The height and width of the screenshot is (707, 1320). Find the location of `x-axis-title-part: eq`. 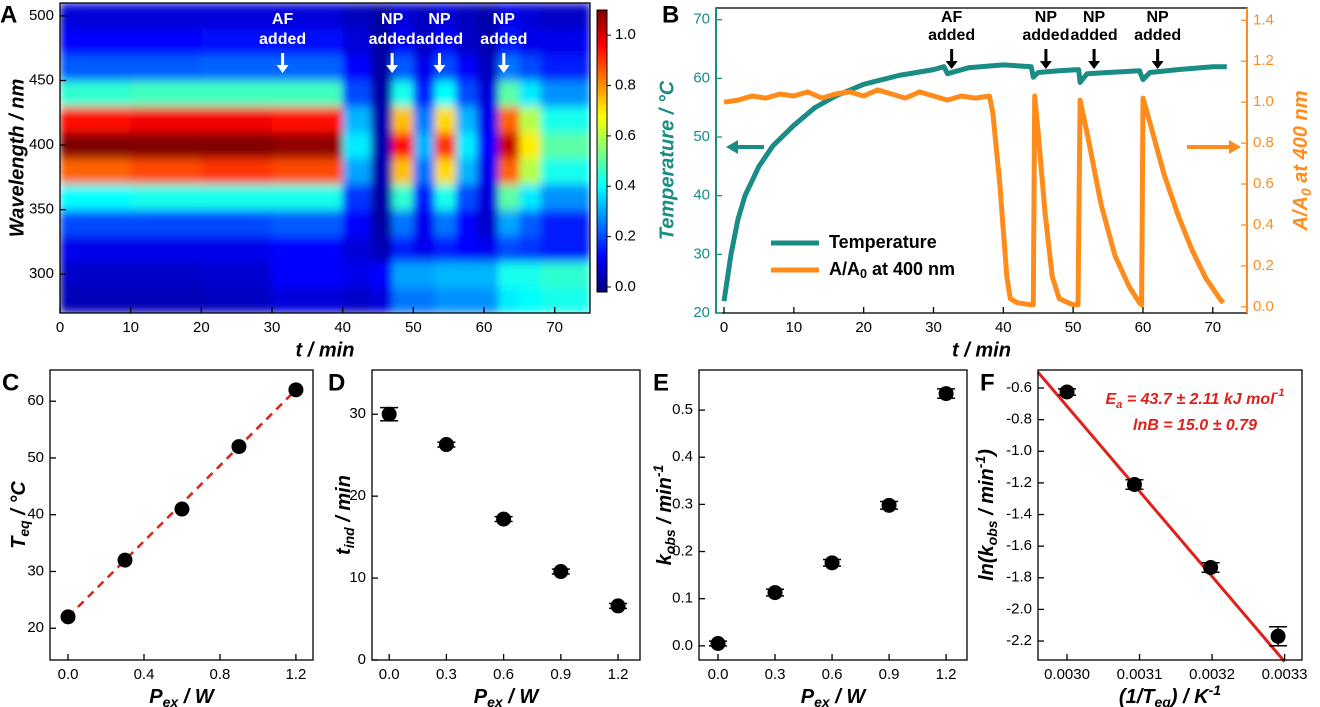

x-axis-title-part: eq is located at coordinates (1162, 700).